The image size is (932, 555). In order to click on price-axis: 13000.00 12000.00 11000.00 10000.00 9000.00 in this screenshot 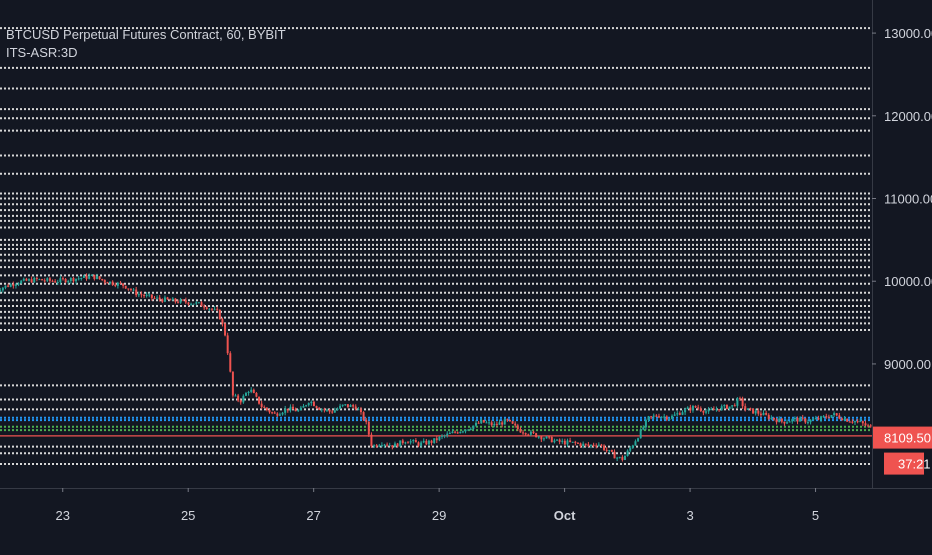, I will do `click(902, 244)`.